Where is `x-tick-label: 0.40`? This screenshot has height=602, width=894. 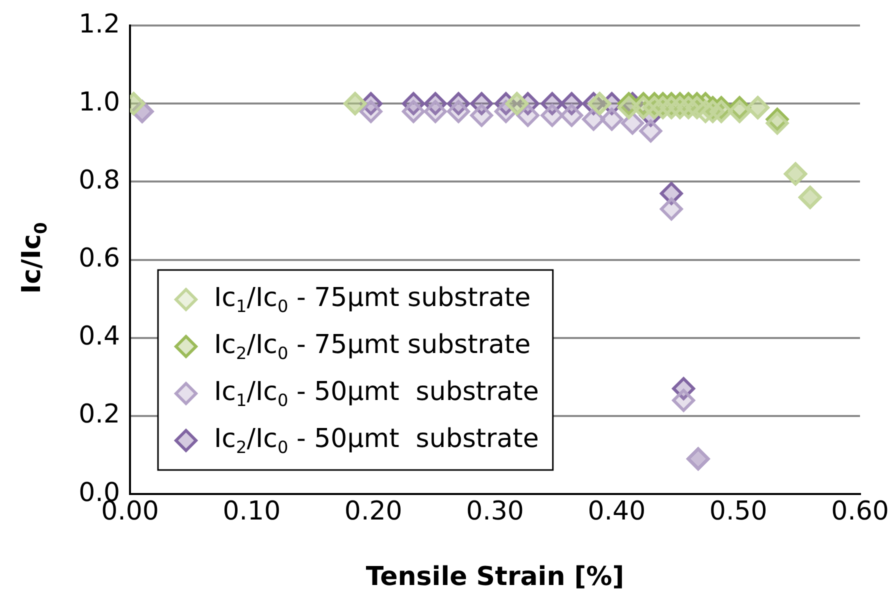
x-tick-label: 0.40 is located at coordinates (617, 511).